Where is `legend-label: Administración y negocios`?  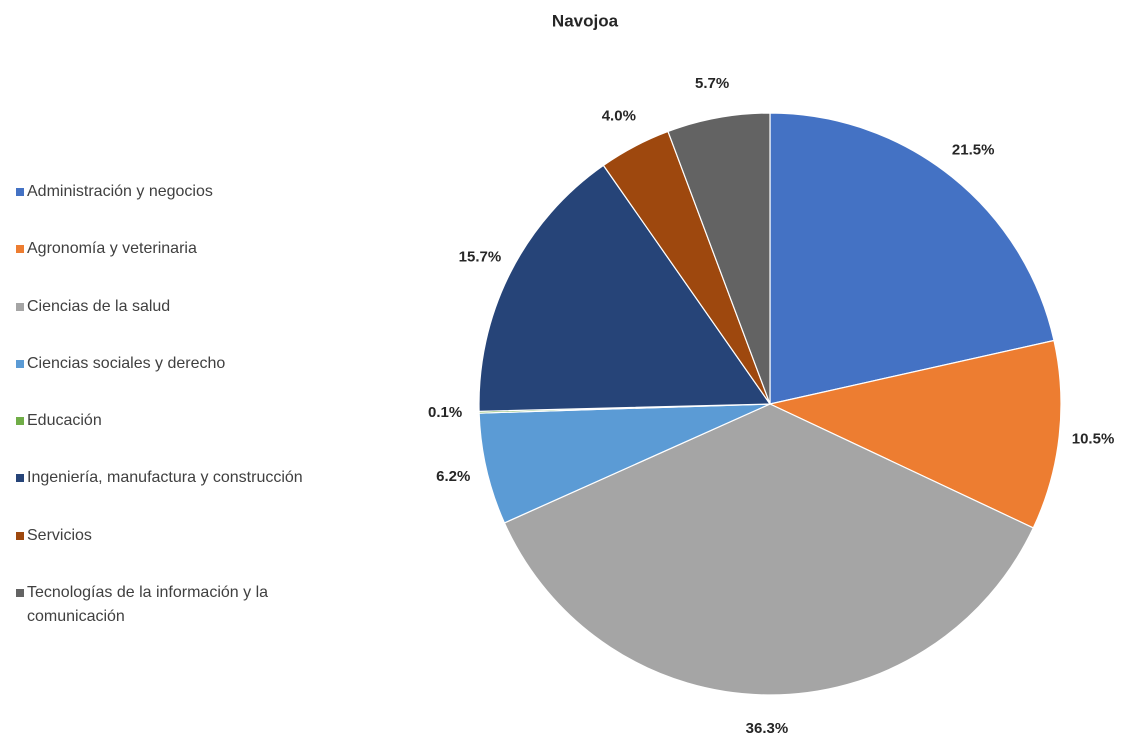
legend-label: Administración y negocios is located at coordinates (120, 191).